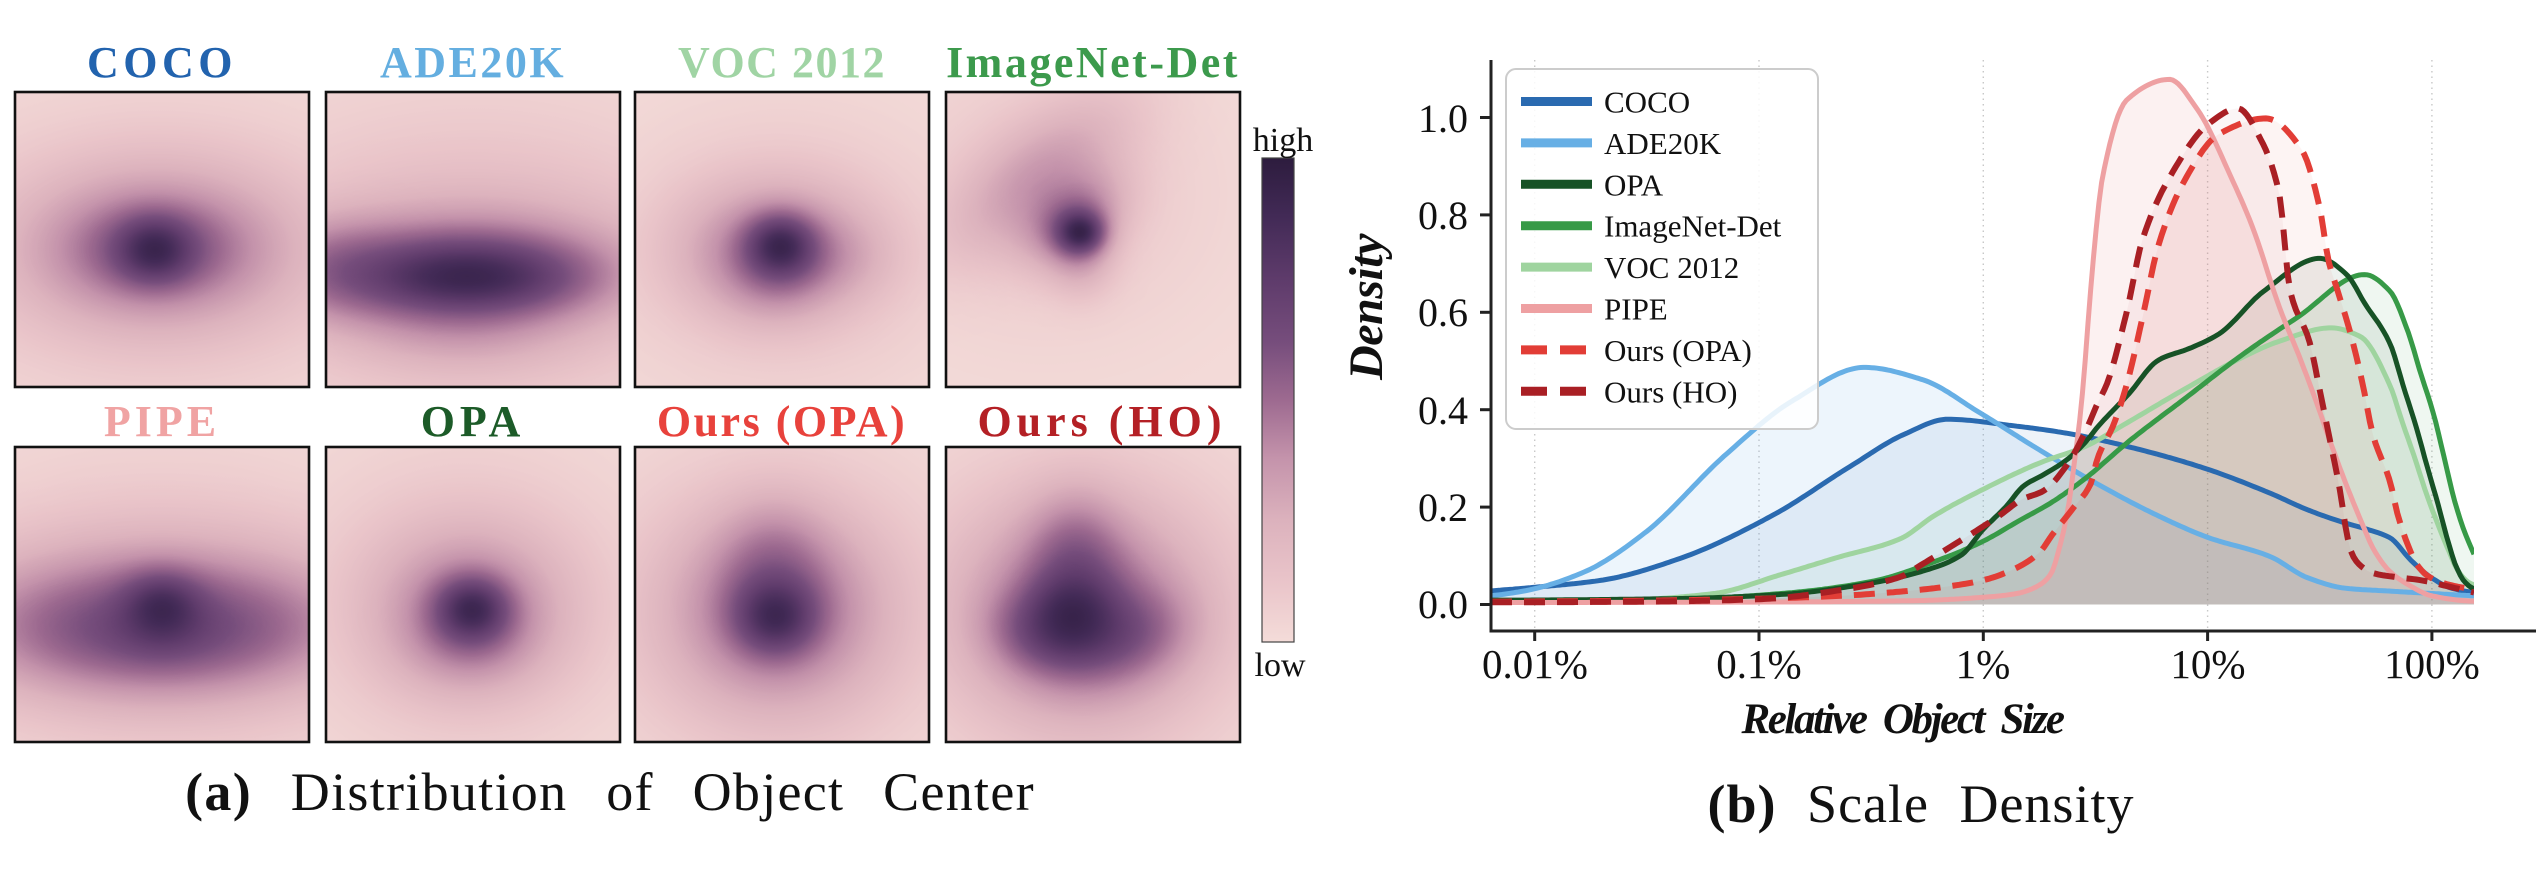 This screenshot has height=875, width=2540. I want to click on svg-text: 0.01%, so click(1535, 664).